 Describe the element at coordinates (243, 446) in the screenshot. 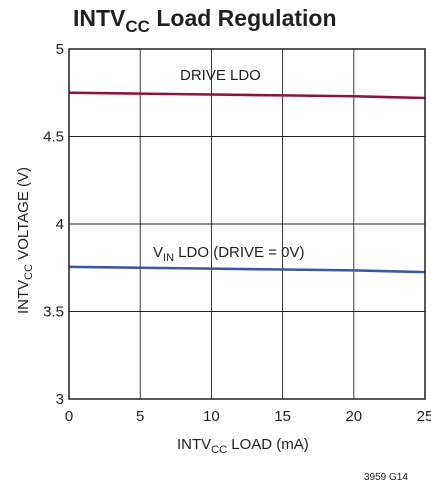

I see `x-axis-label: INTVCC LOAD (mA)` at that location.